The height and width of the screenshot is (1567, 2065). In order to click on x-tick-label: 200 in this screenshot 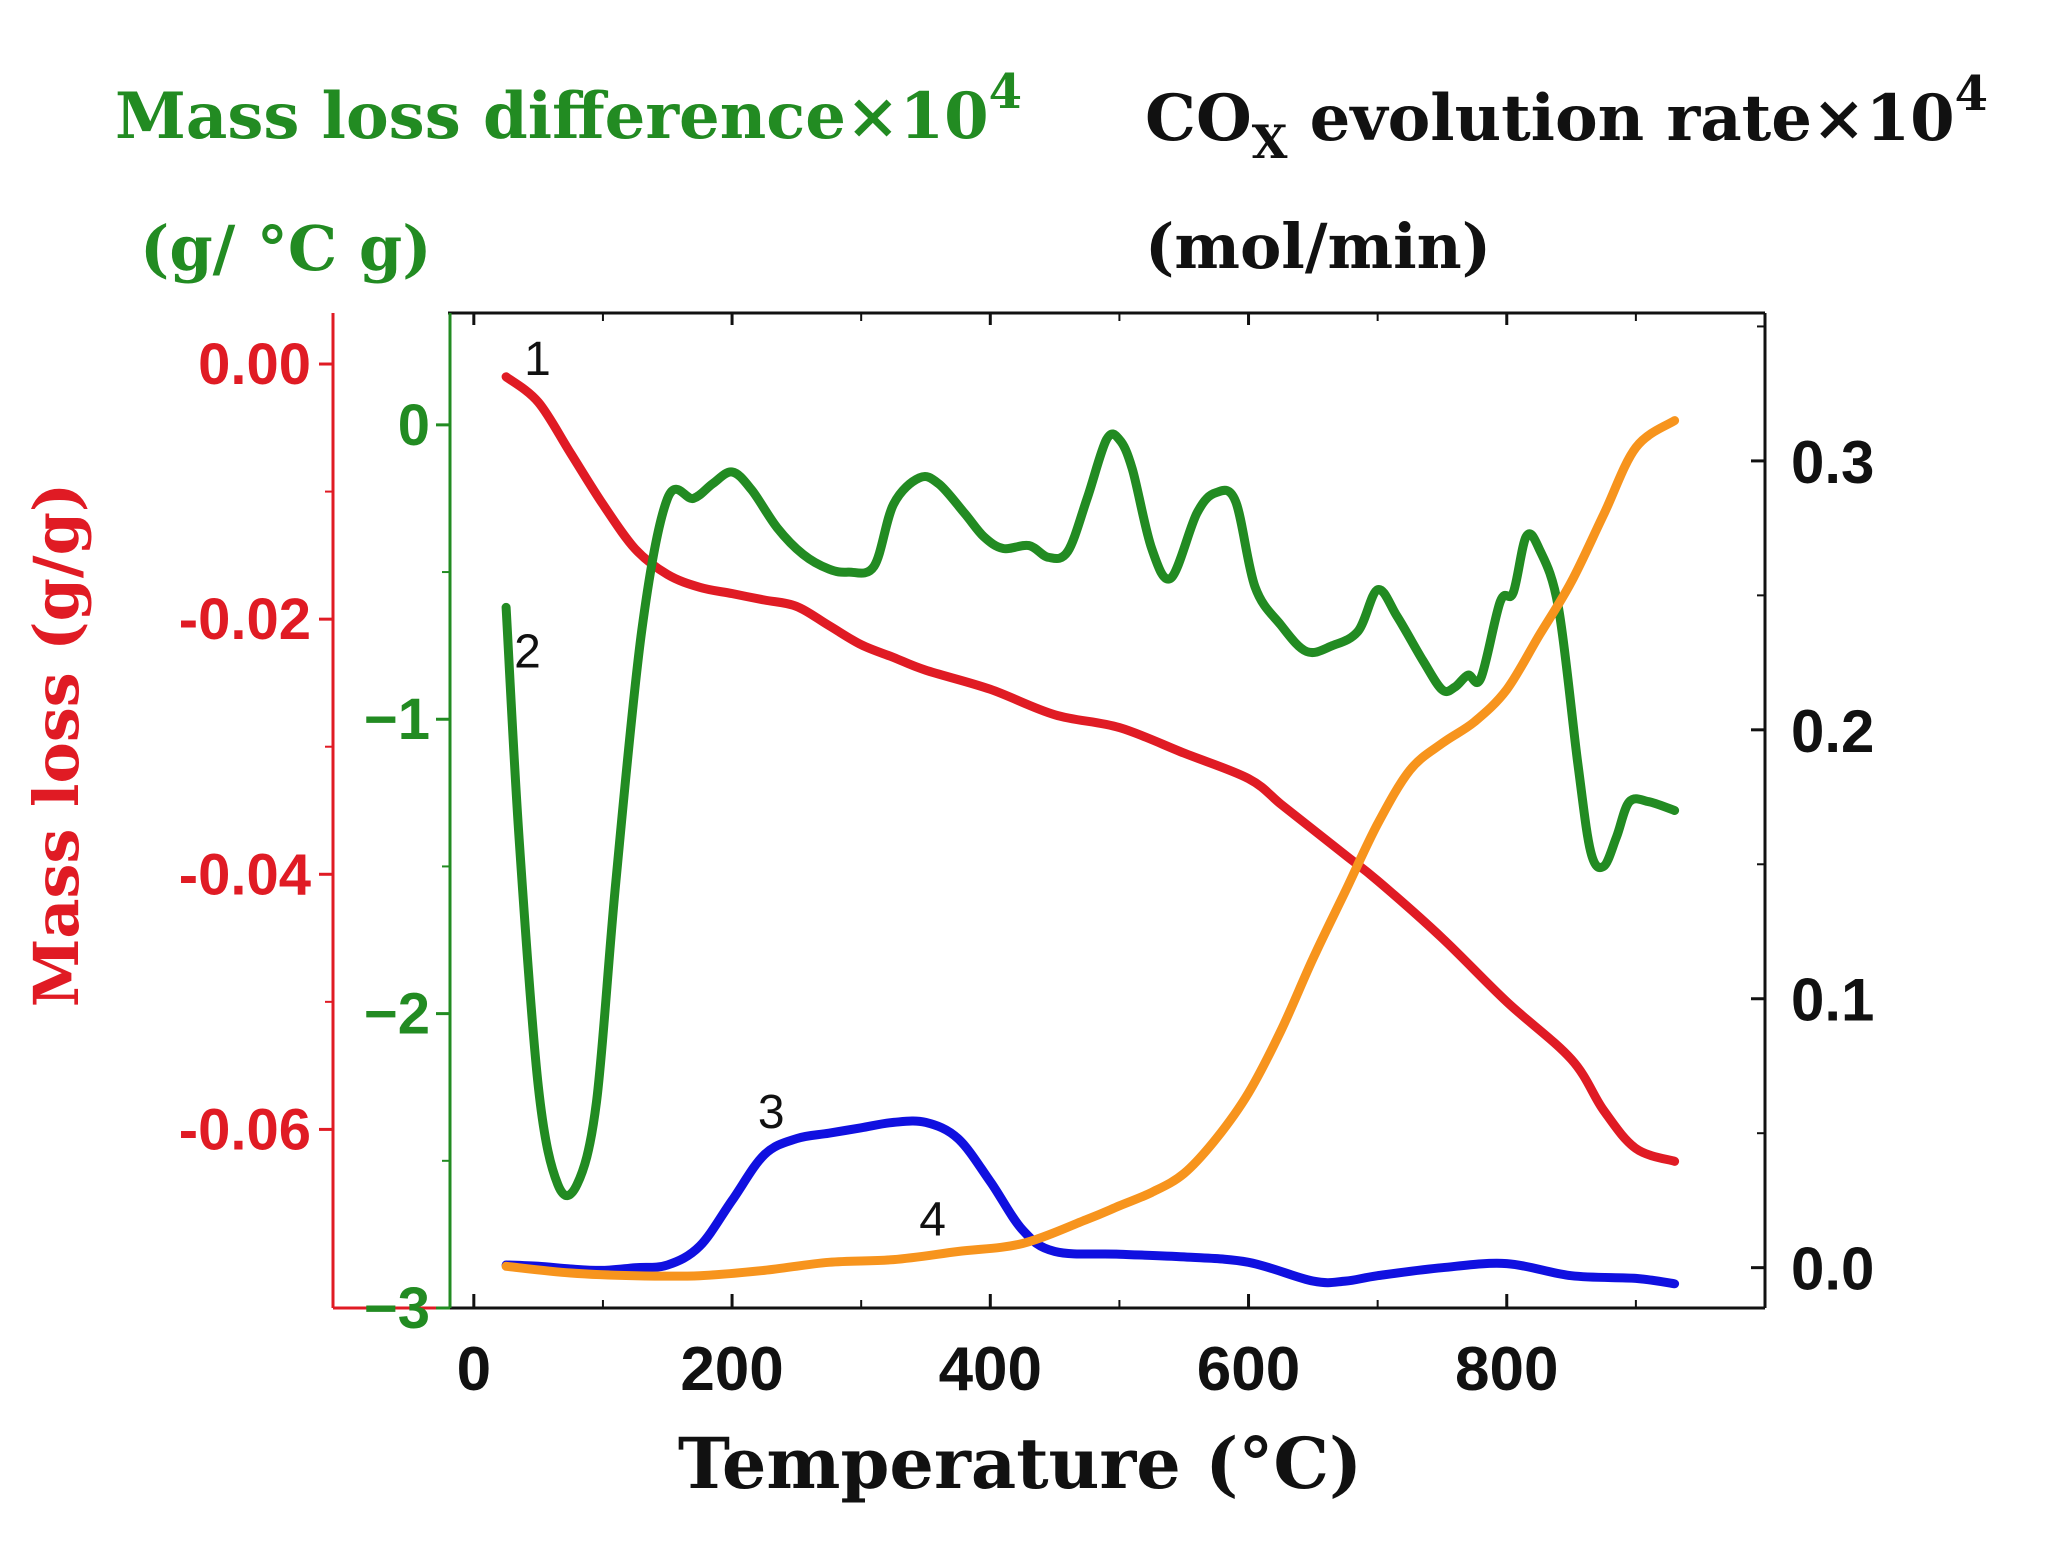, I will do `click(731, 1369)`.